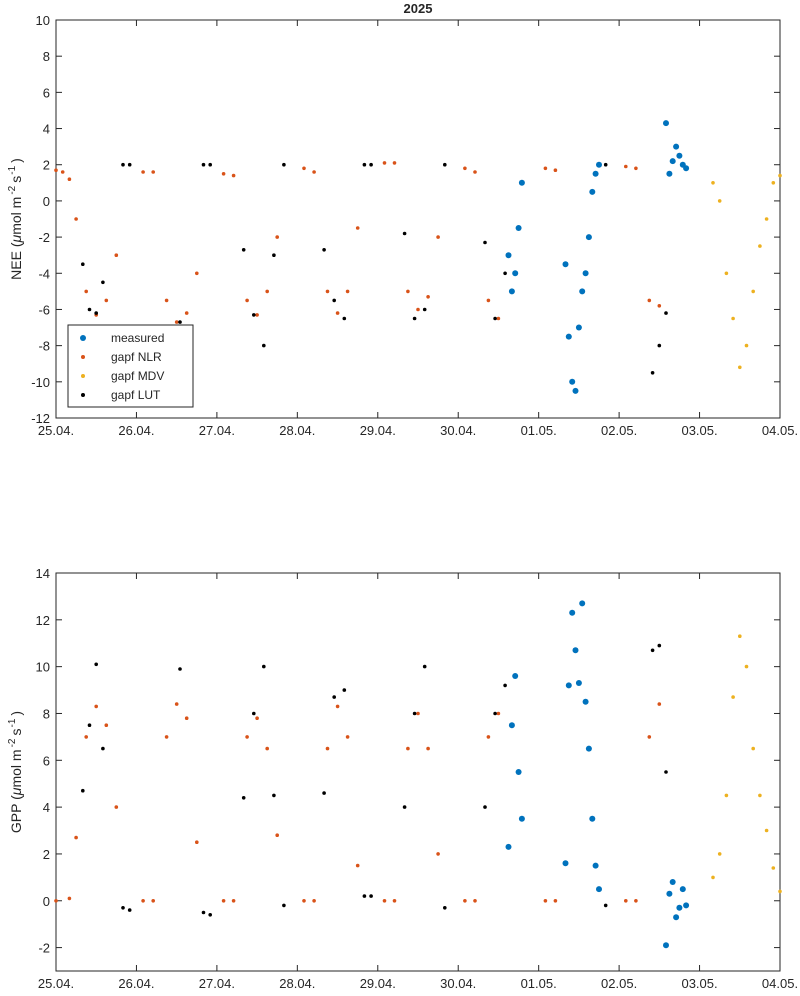 Image resolution: width=800 pixels, height=996 pixels. What do you see at coordinates (83, 376) in the screenshot?
I see `legend-marker-gapf-mdv` at bounding box center [83, 376].